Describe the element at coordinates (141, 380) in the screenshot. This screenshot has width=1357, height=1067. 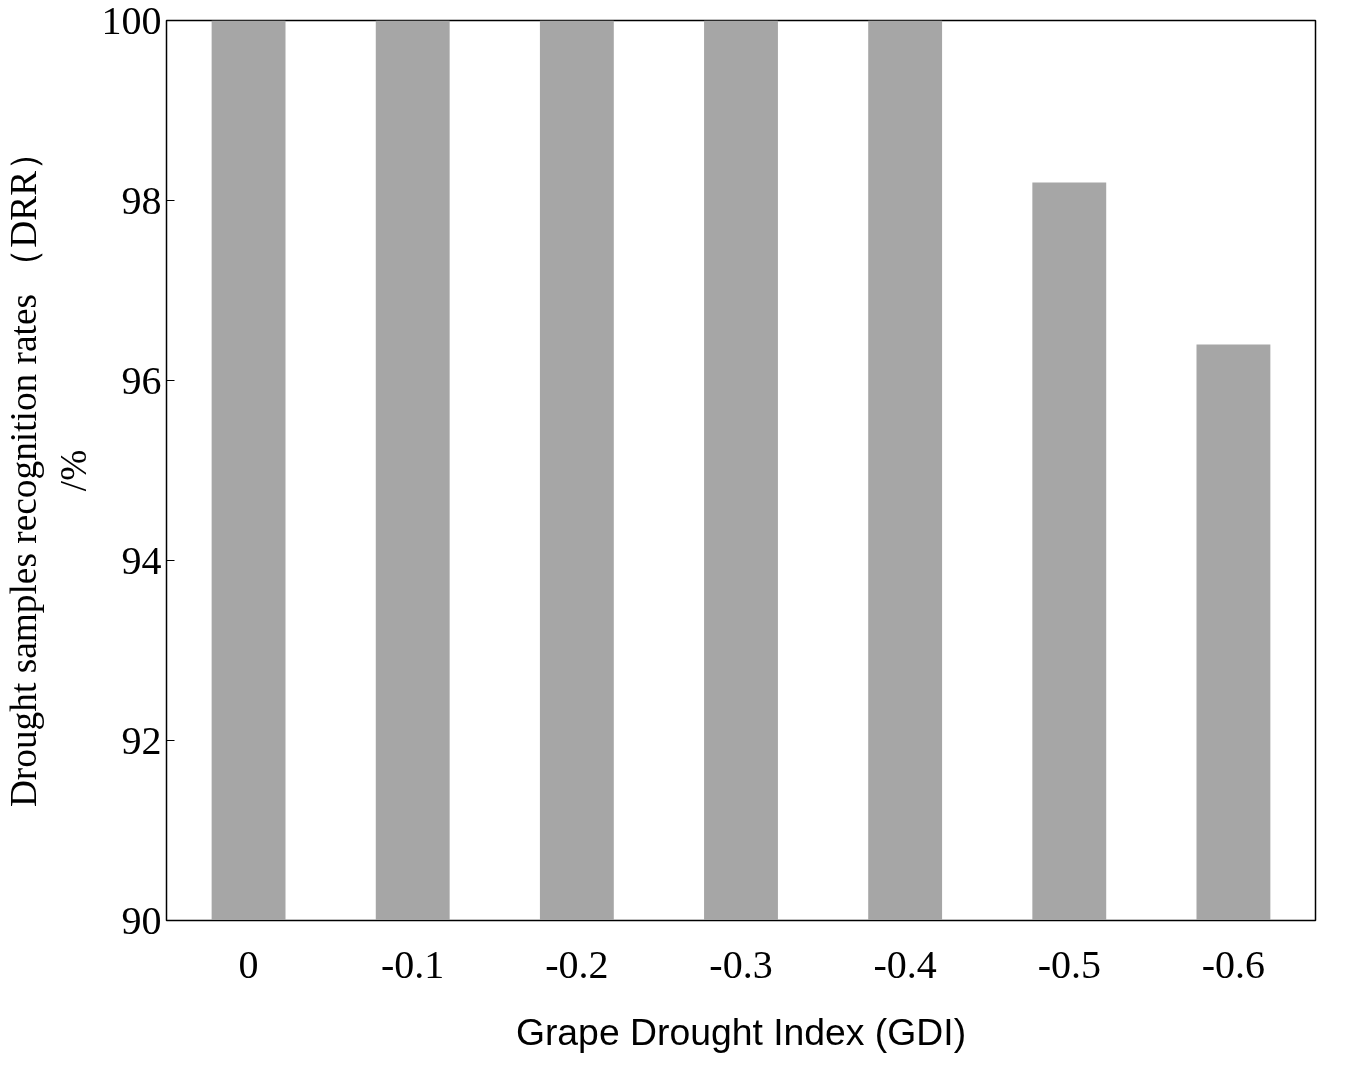
I see `y-tick-label: 96` at that location.